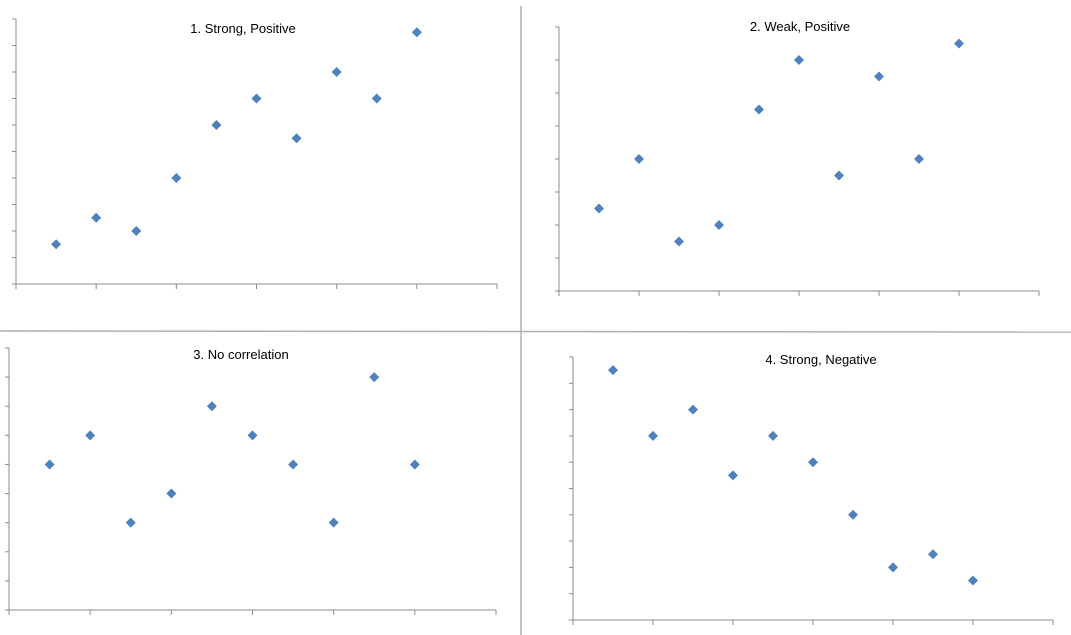  What do you see at coordinates (820, 359) in the screenshot?
I see `chart-title: 4. Strong, Negative` at bounding box center [820, 359].